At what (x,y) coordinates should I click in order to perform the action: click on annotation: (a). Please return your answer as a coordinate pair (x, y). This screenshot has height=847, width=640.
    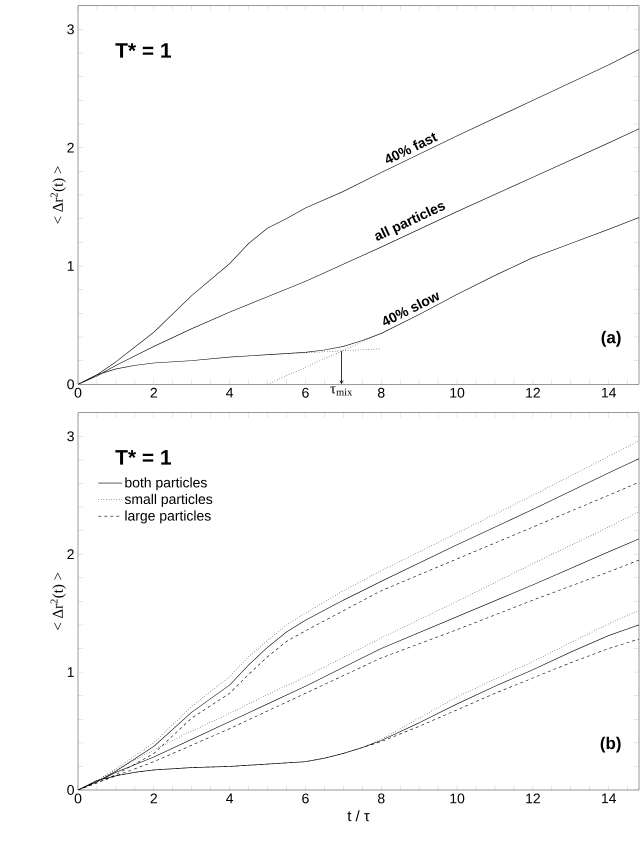
    Looking at the image, I should click on (611, 338).